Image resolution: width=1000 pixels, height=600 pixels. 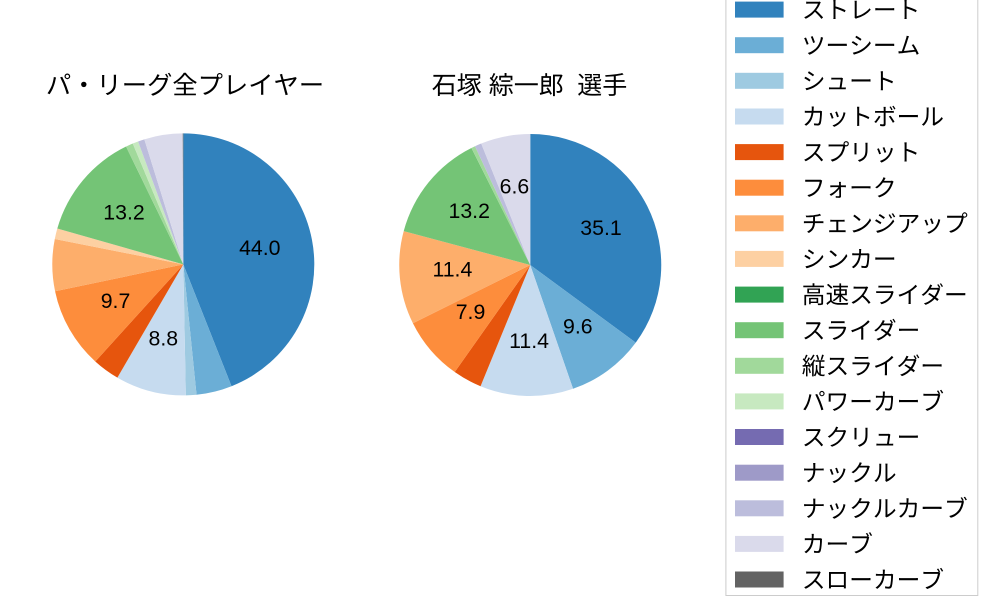 I want to click on svg-text: 8.8, so click(x=163, y=338).